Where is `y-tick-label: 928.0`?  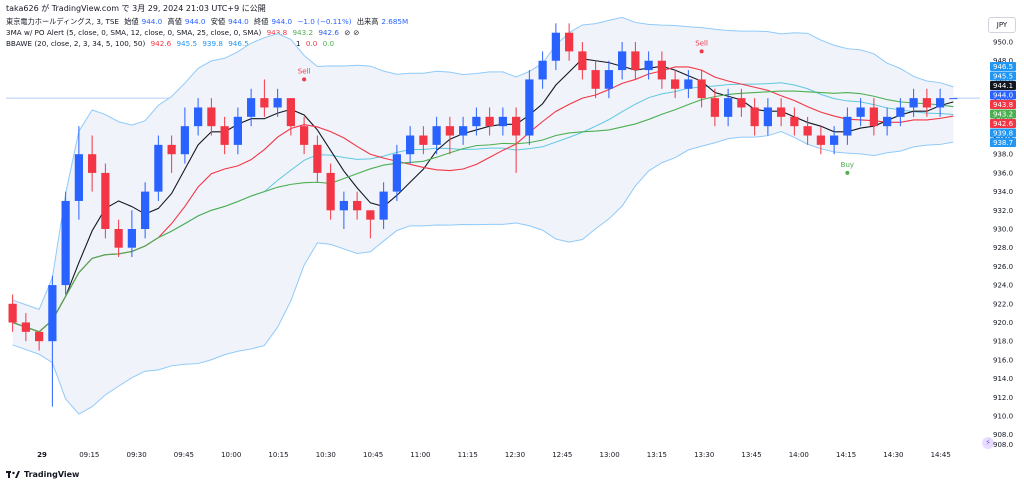 y-tick-label: 928.0 is located at coordinates (1003, 248).